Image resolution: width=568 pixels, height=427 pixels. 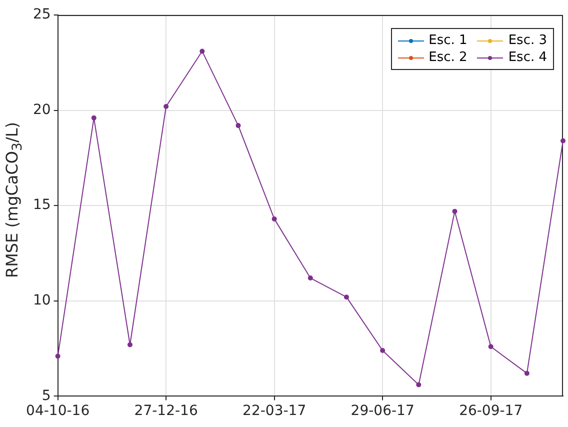 What do you see at coordinates (166, 411) in the screenshot?
I see `x-tick-label: 27-12-16` at bounding box center [166, 411].